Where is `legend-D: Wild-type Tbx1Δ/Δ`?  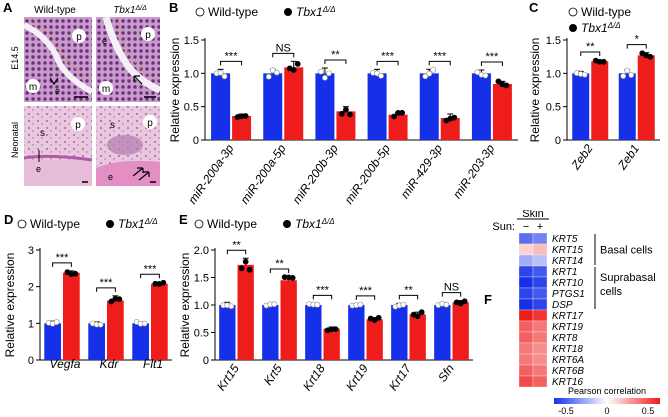 legend-D: Wild-type Tbx1Δ/Δ is located at coordinates (87, 224).